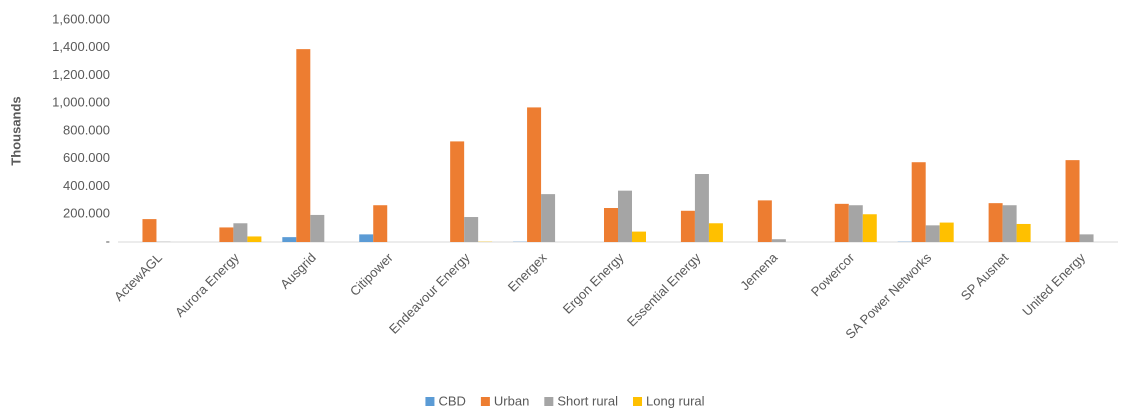 Image resolution: width=1131 pixels, height=412 pixels. What do you see at coordinates (81, 102) in the screenshot?
I see `y-tick-label: 1,000.000` at bounding box center [81, 102].